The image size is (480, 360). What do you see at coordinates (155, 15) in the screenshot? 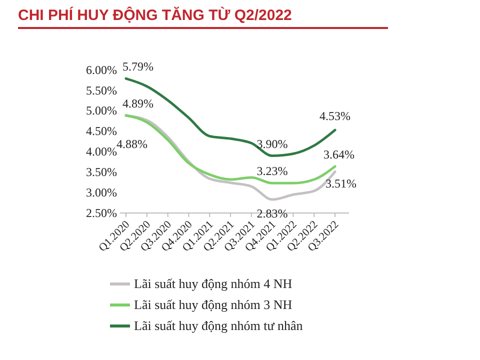
I see `chart-title: CHI PHÍ HUY ĐỘNG TĂNG TỪ Q2/2022` at bounding box center [155, 15].